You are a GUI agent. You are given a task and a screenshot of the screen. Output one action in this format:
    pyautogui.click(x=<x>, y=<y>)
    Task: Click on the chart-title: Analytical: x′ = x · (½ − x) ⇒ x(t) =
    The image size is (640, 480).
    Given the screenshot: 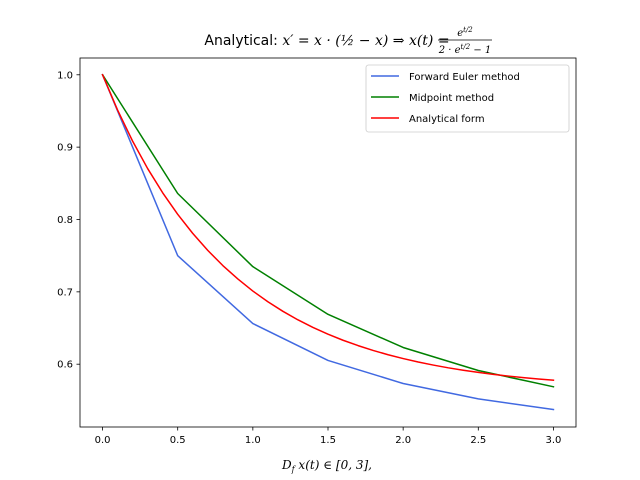 What is the action you would take?
    pyautogui.click(x=326, y=41)
    